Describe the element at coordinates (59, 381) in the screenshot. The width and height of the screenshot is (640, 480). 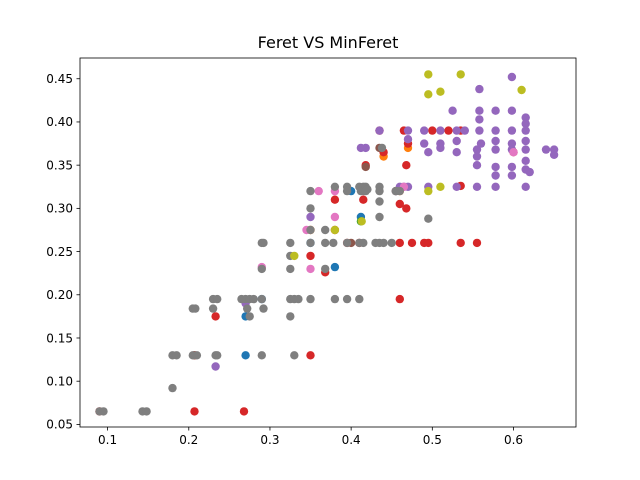
I see `y-tick-label: 0.10` at that location.